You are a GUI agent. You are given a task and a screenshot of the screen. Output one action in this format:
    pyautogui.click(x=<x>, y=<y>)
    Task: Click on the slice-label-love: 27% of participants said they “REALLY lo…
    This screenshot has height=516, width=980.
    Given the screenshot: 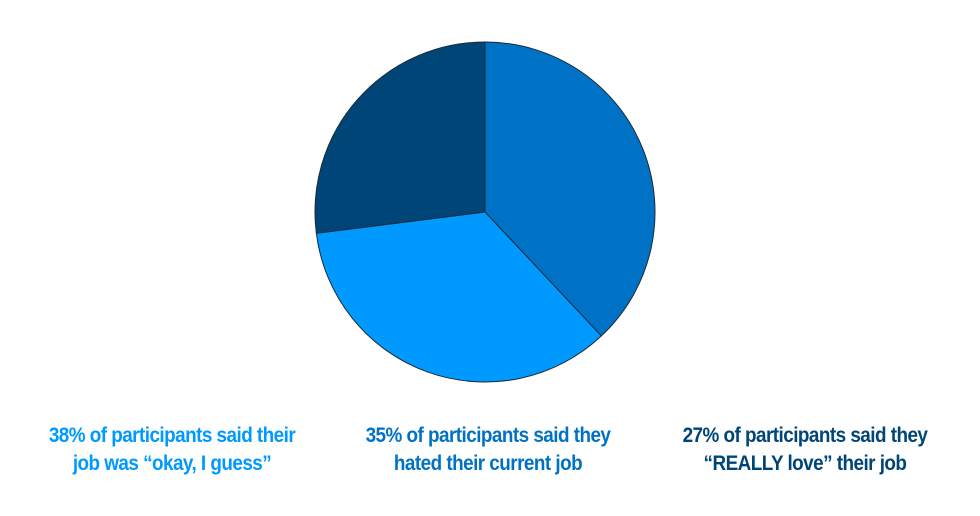 What is the action you would take?
    pyautogui.click(x=805, y=450)
    